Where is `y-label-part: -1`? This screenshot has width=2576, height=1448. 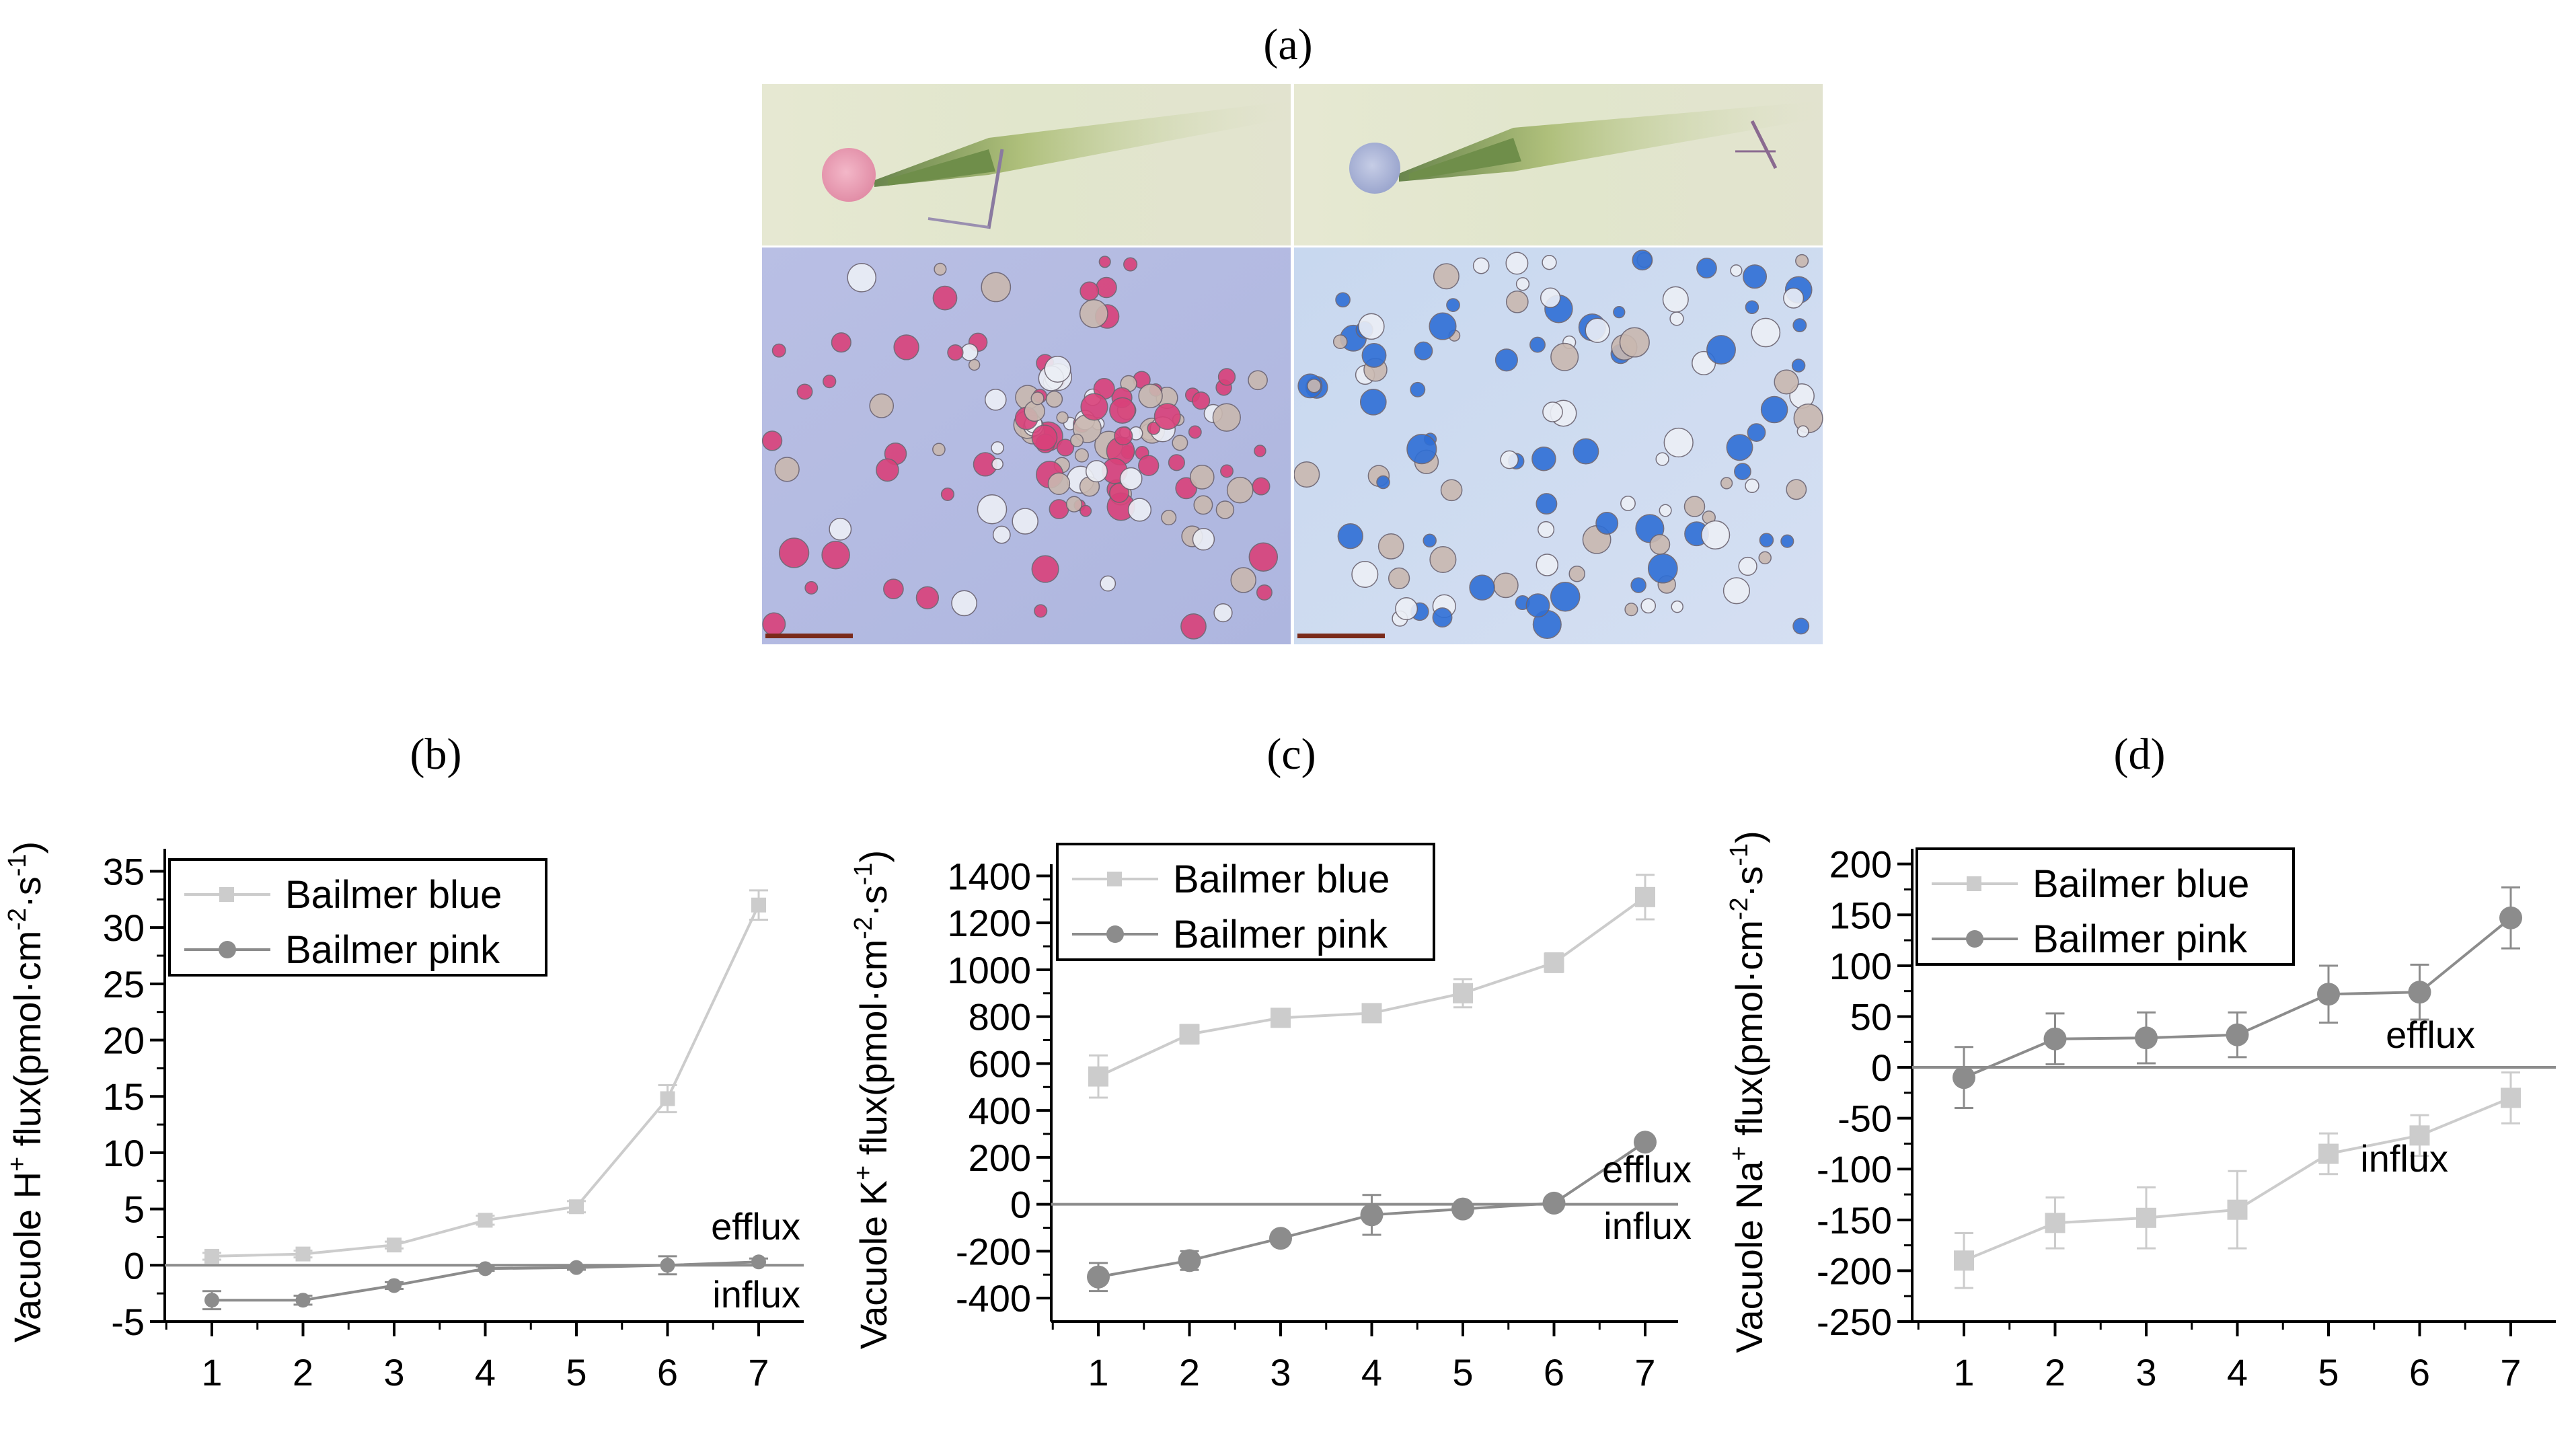 y-label-part: -1 is located at coordinates (1739, 854).